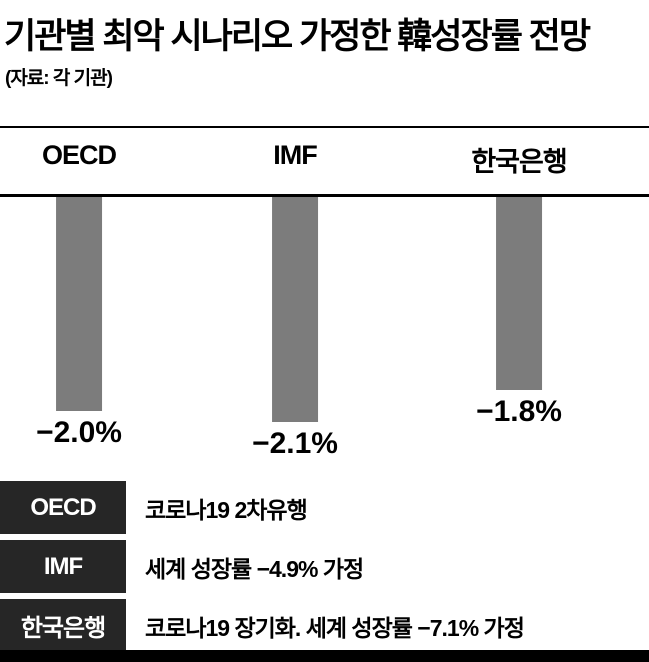 Image resolution: width=649 pixels, height=662 pixels. I want to click on bar-oecd, so click(79, 304).